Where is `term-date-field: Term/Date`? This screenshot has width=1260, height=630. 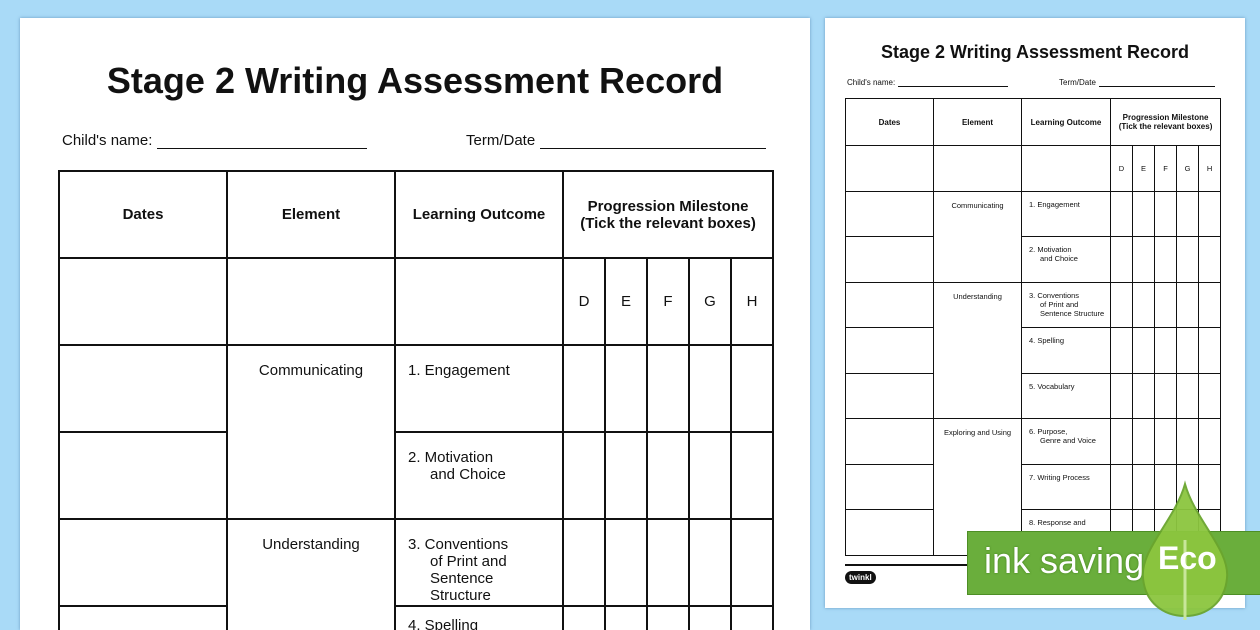 term-date-field: Term/Date is located at coordinates (616, 140).